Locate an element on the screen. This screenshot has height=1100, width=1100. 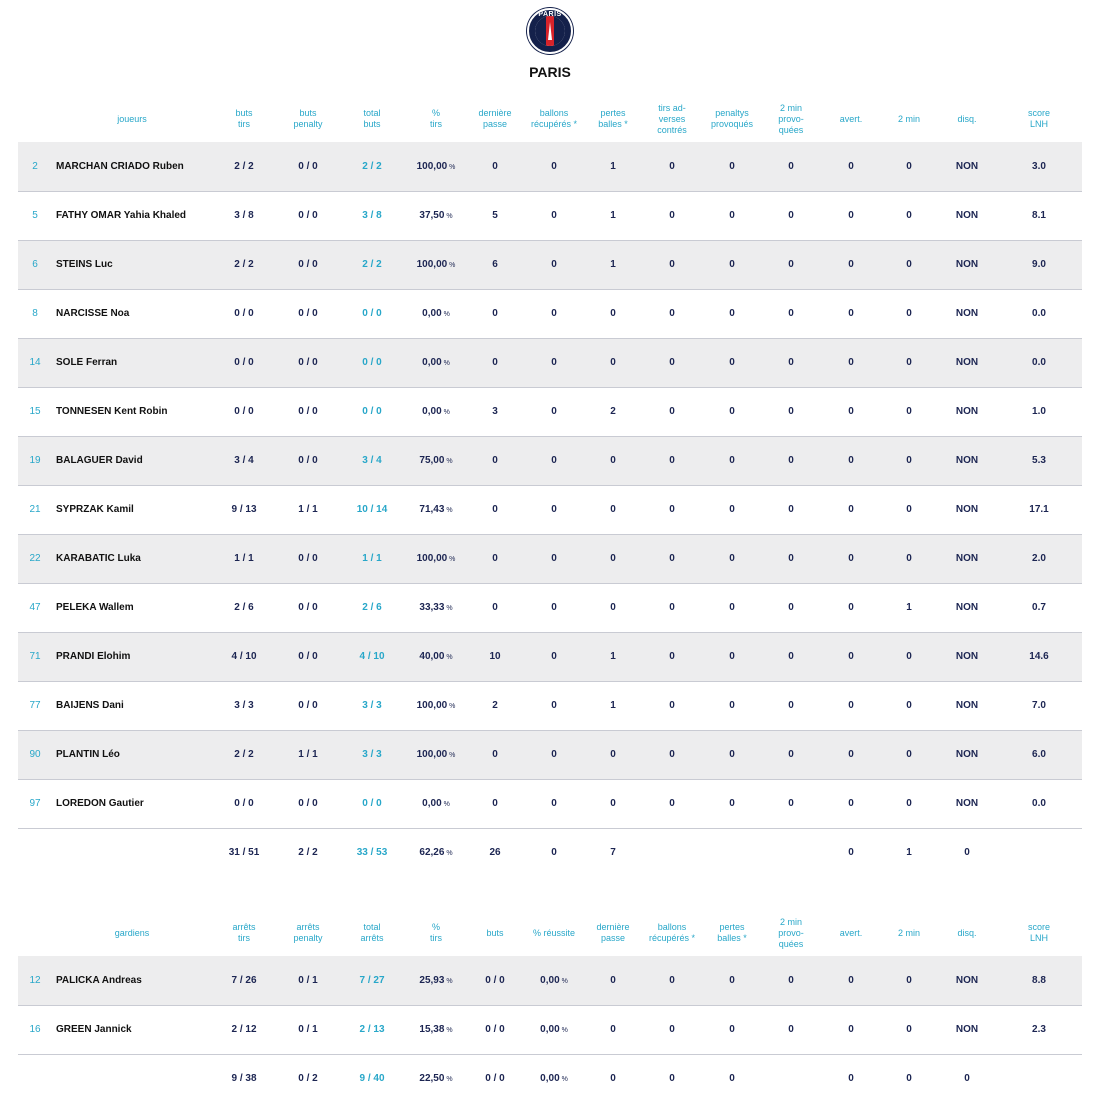
stat-cell: 1 / 1 is located at coordinates (244, 559).